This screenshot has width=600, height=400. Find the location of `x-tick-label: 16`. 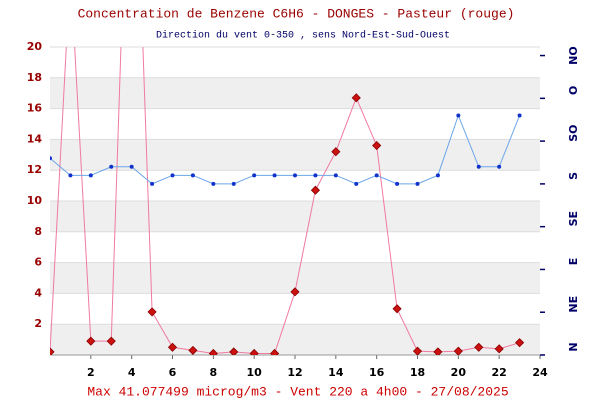

x-tick-label: 16 is located at coordinates (377, 372).